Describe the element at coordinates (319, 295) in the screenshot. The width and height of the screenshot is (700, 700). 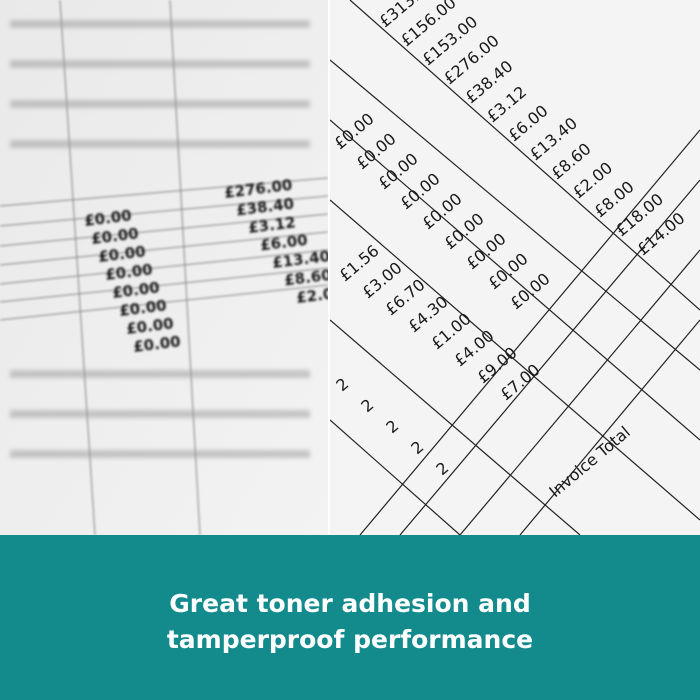
I see `amount: £2.00` at that location.